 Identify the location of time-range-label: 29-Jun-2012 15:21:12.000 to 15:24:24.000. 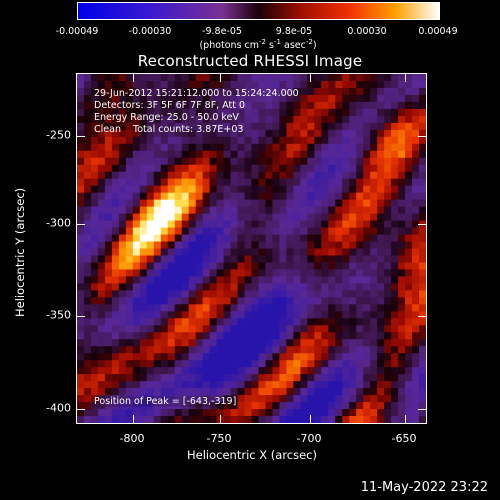
(196, 93).